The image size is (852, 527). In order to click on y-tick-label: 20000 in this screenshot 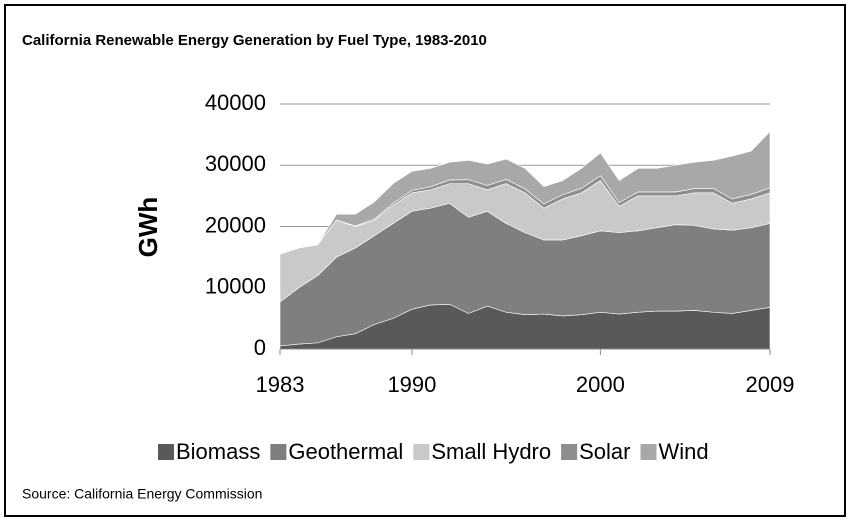, I will do `click(235, 224)`.